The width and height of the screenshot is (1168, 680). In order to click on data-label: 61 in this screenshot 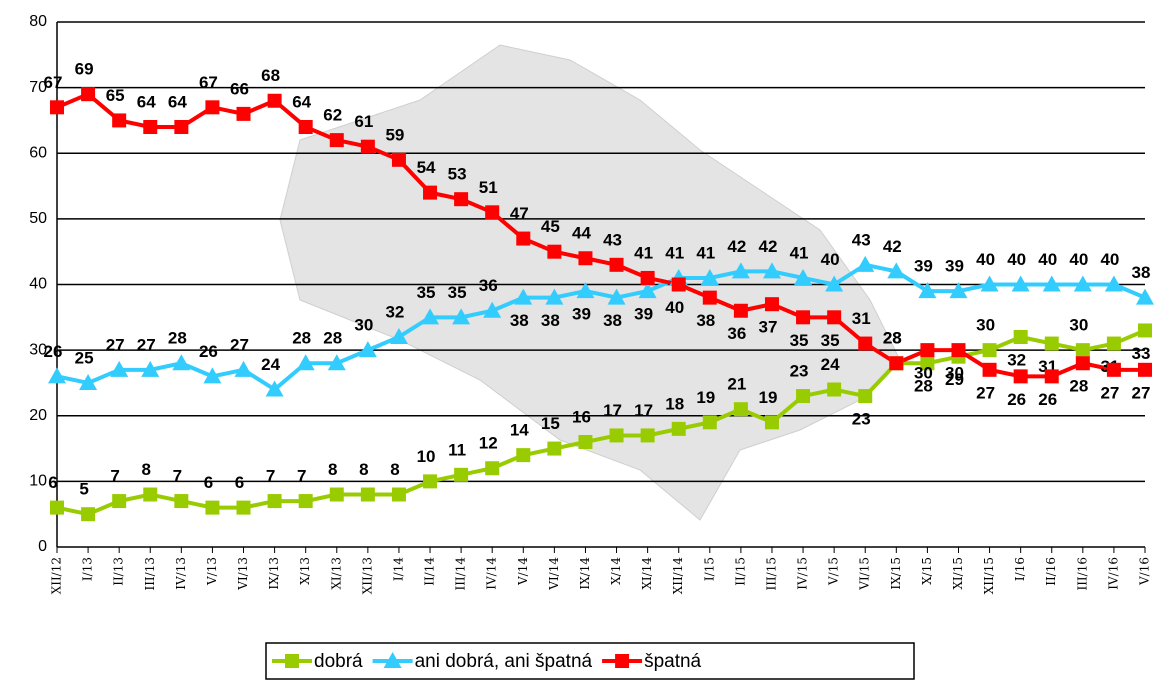, I will do `click(363, 121)`.